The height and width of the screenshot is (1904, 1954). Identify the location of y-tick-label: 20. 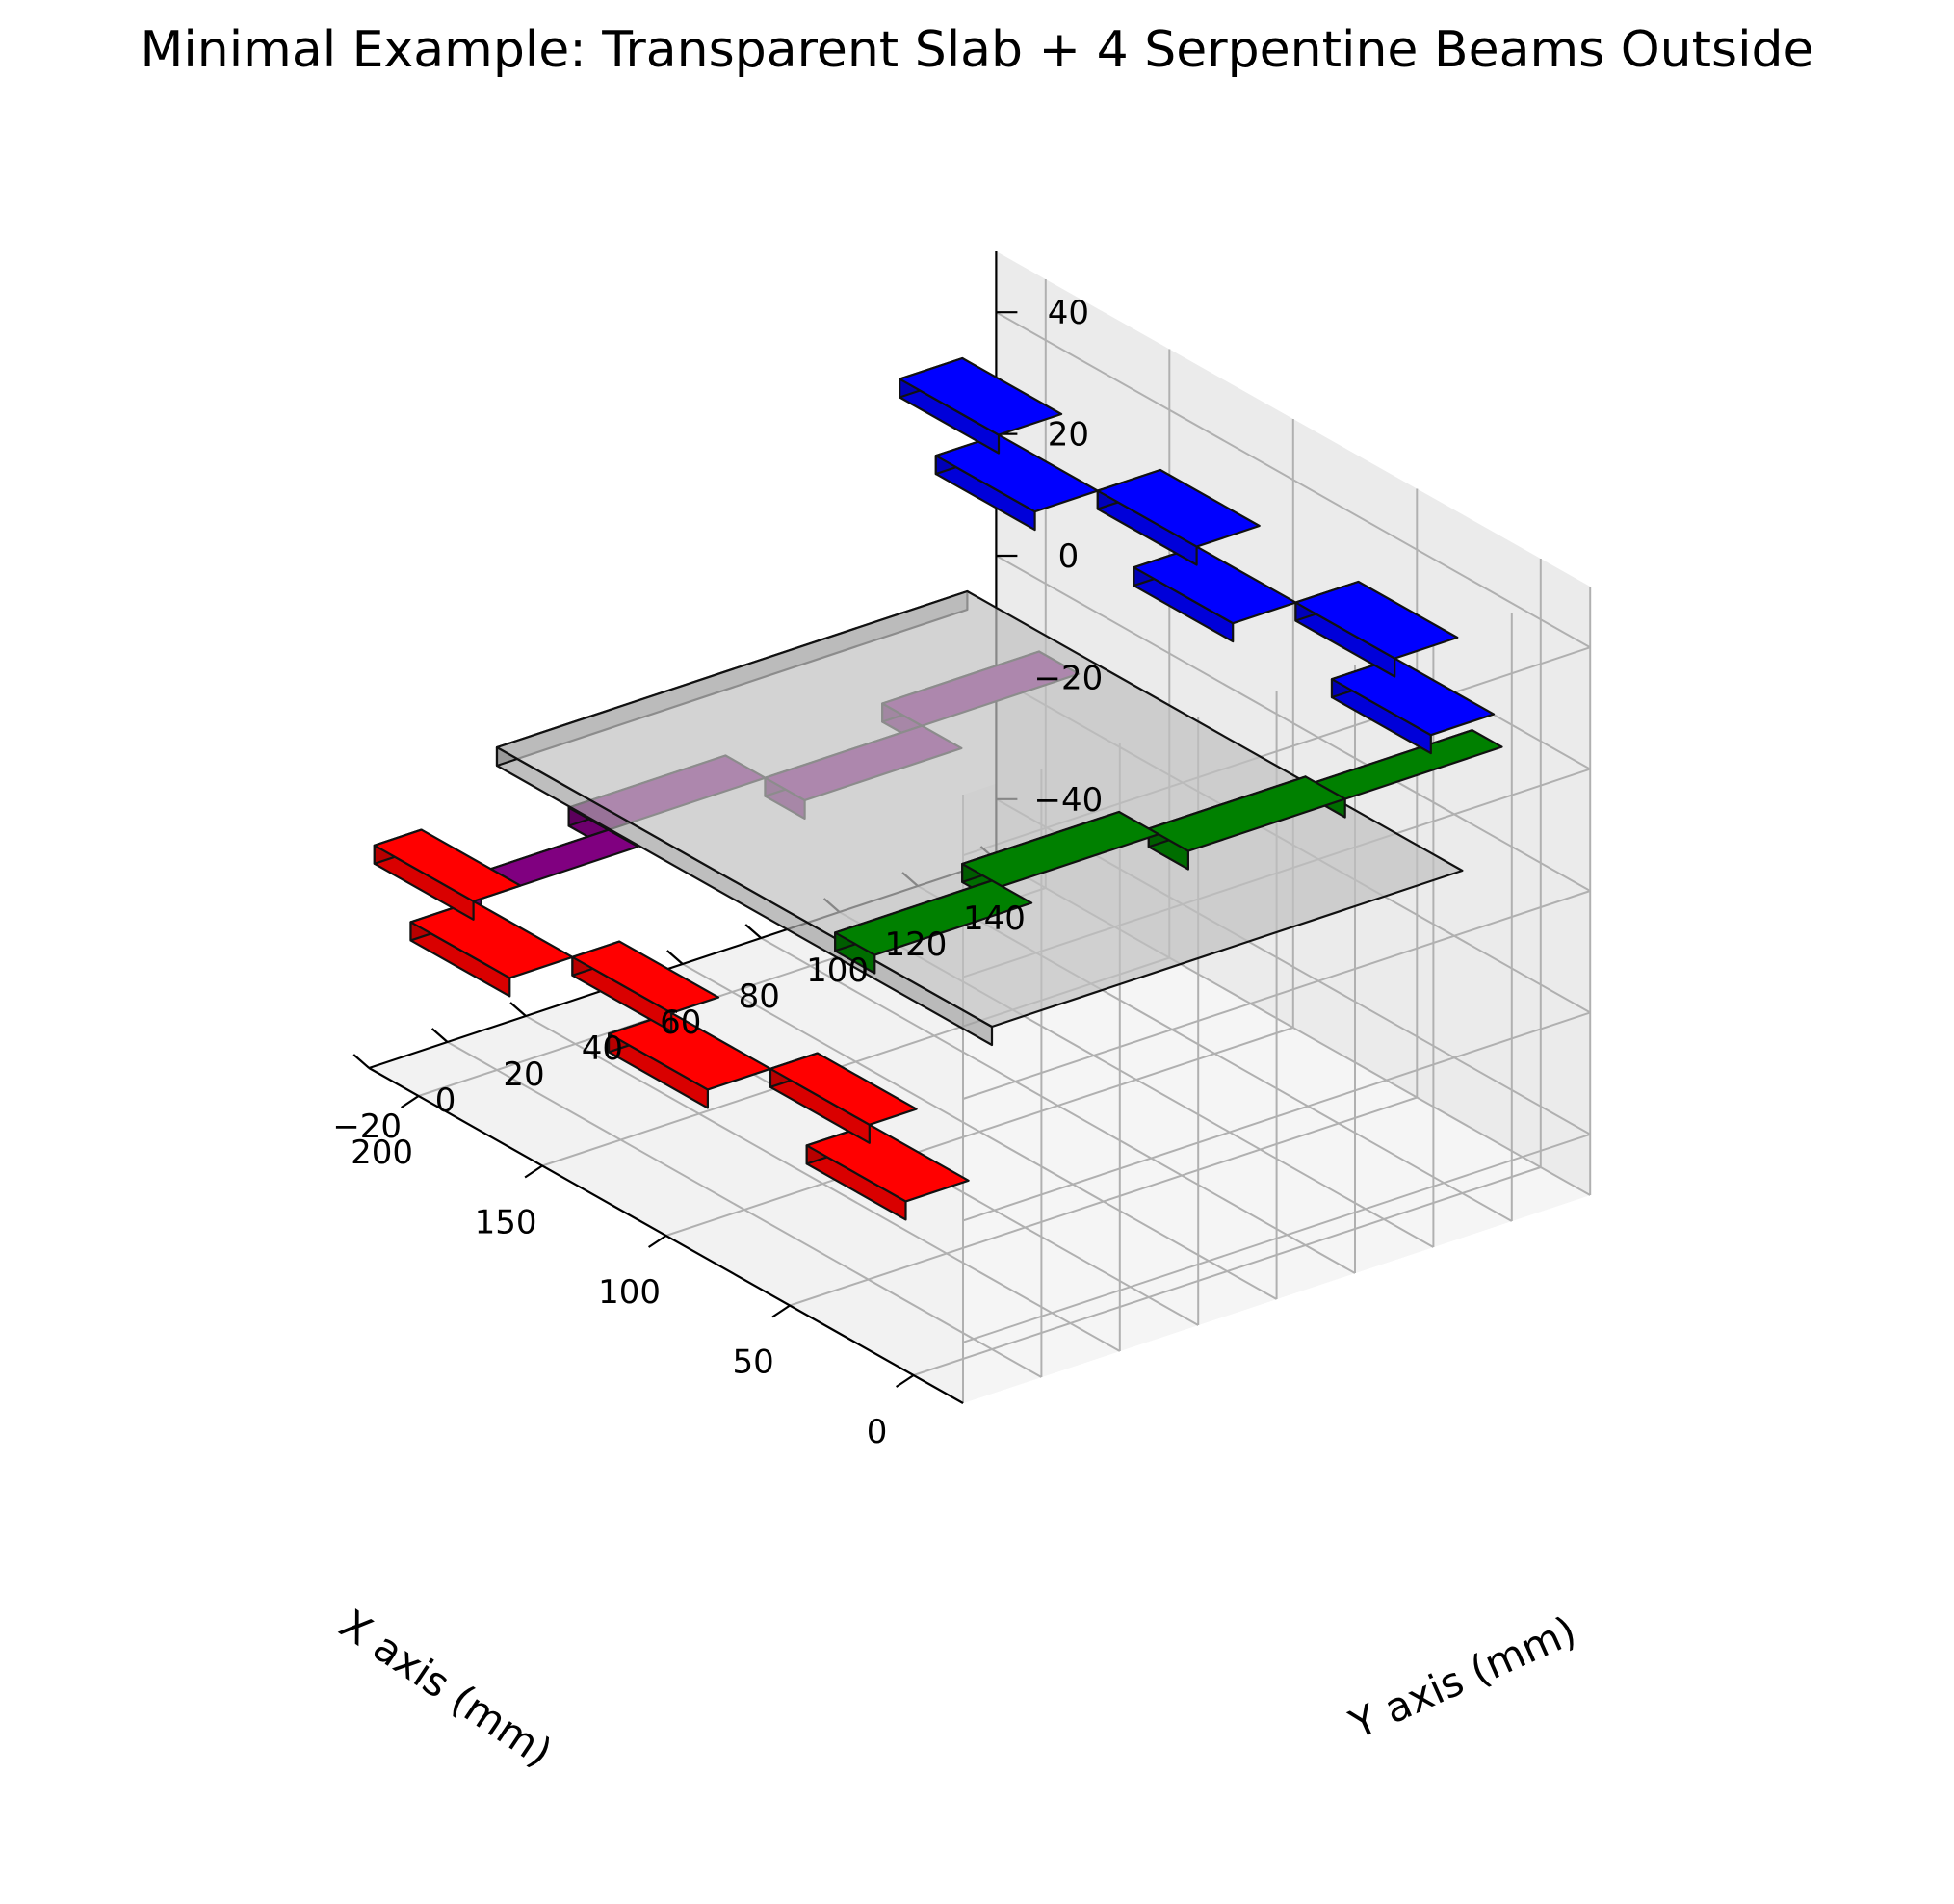
(523, 1075).